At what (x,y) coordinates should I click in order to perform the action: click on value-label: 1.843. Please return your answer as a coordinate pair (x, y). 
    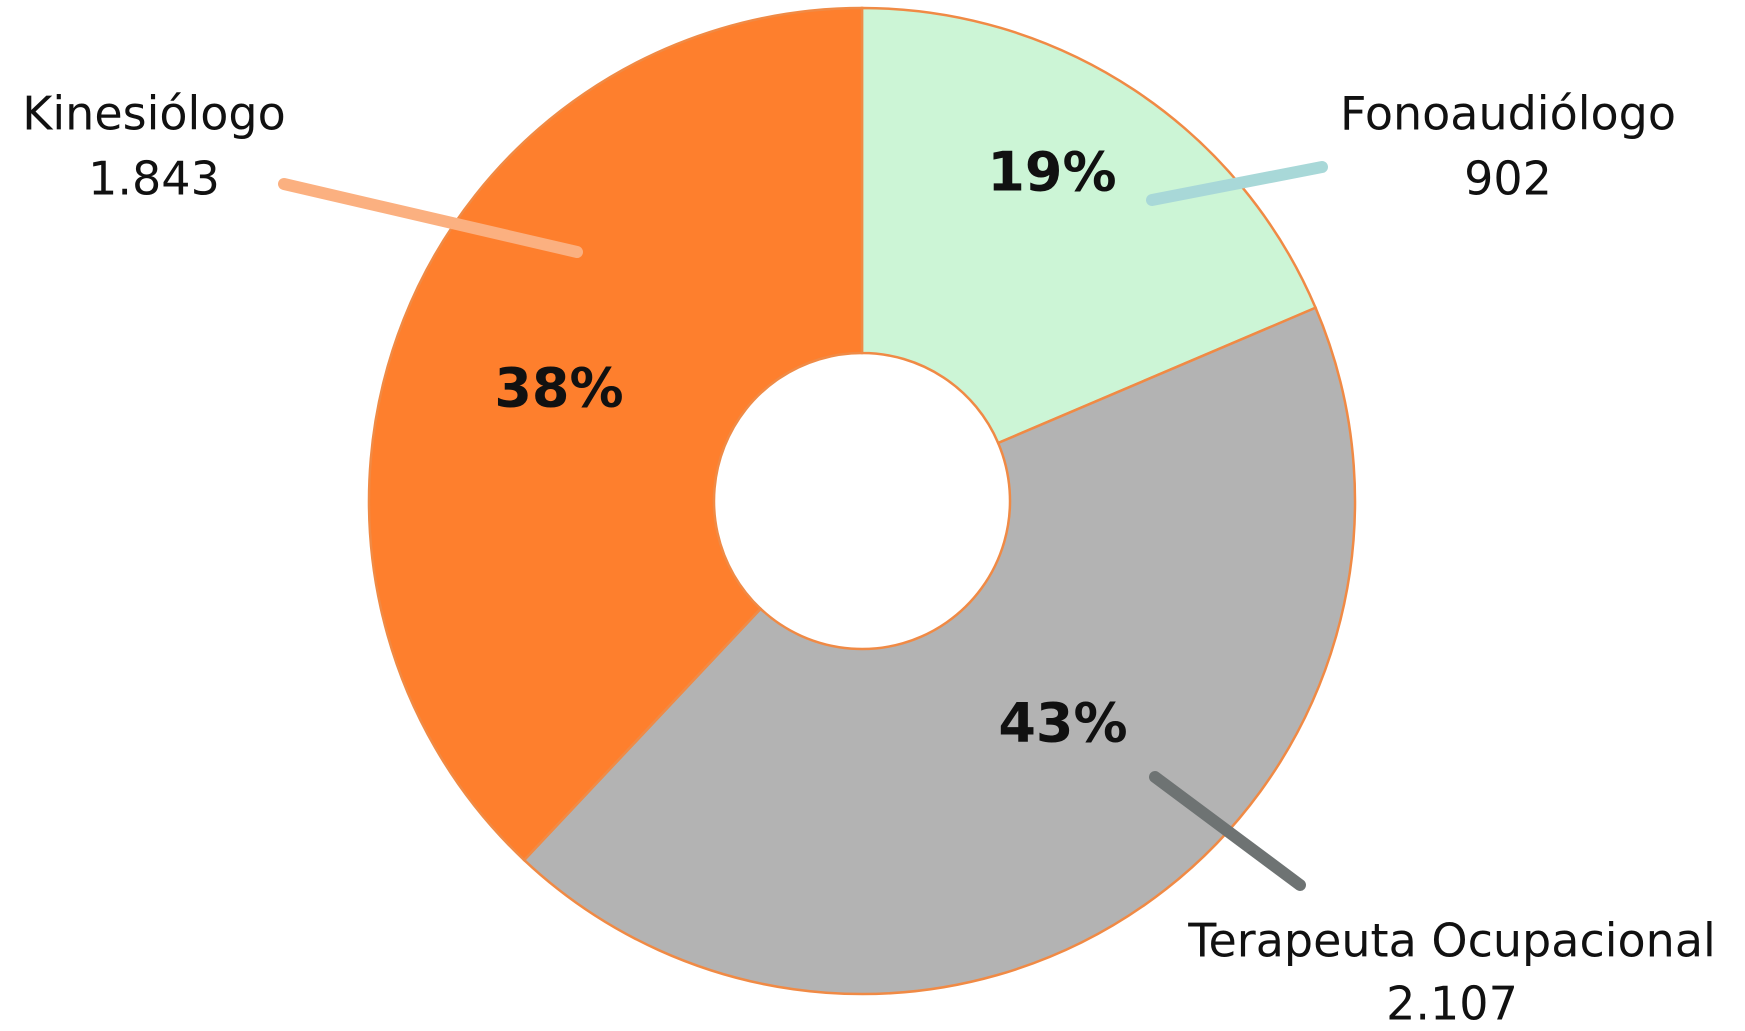
    Looking at the image, I should click on (154, 179).